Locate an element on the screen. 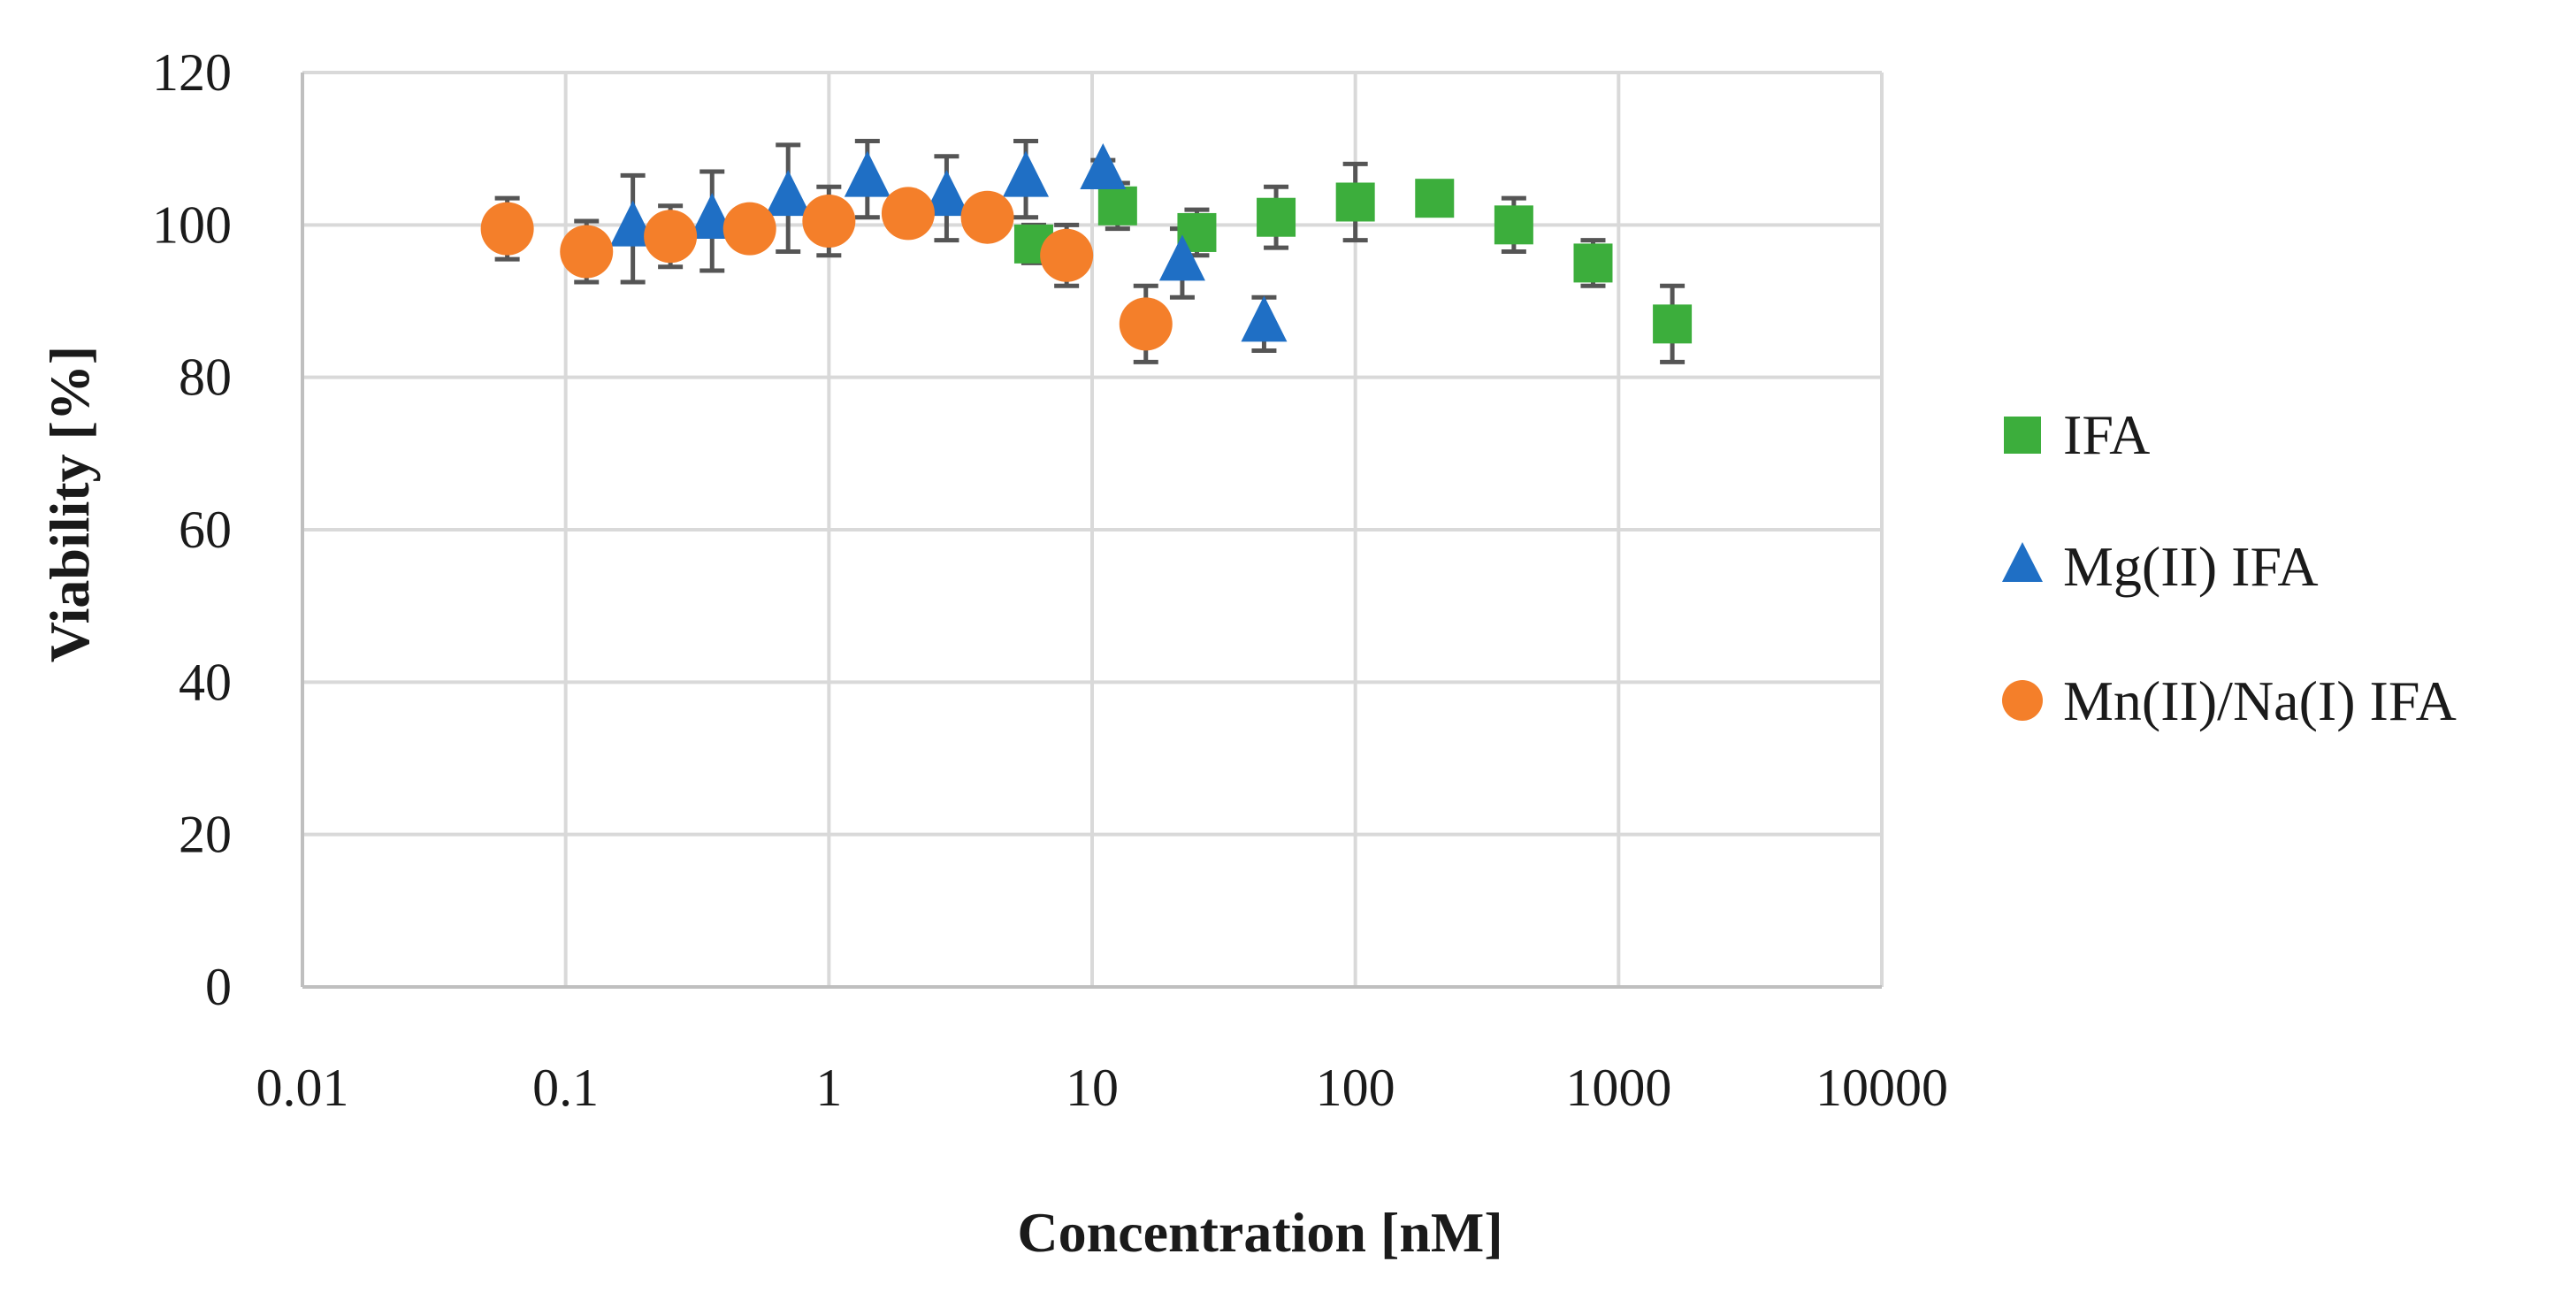  legend-item-mg-ifa: Mg(II) IFA is located at coordinates (2161, 566).